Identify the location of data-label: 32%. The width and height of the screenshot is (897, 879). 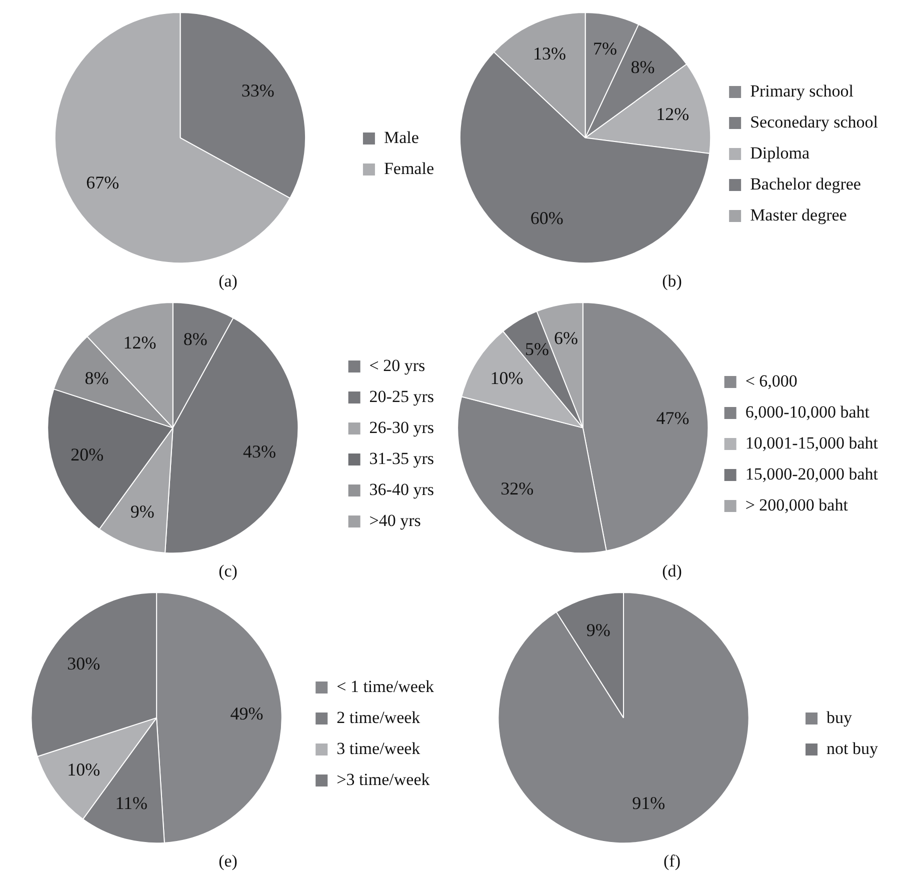
(517, 488).